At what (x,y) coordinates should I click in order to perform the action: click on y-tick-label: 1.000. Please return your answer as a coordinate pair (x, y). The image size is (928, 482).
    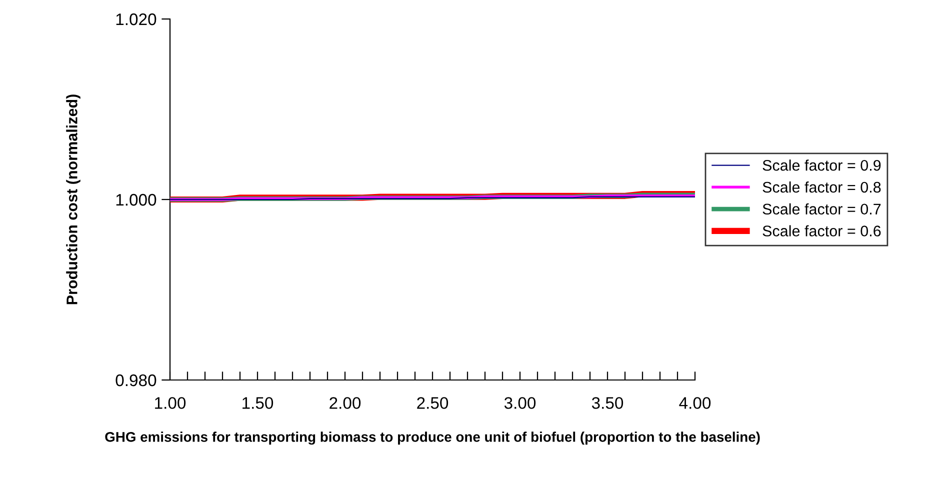
    Looking at the image, I should click on (136, 200).